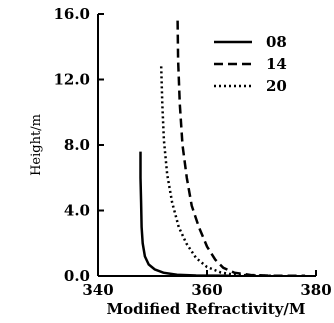 This screenshot has height=323, width=334. I want to click on x-tick-label: 360, so click(206, 290).